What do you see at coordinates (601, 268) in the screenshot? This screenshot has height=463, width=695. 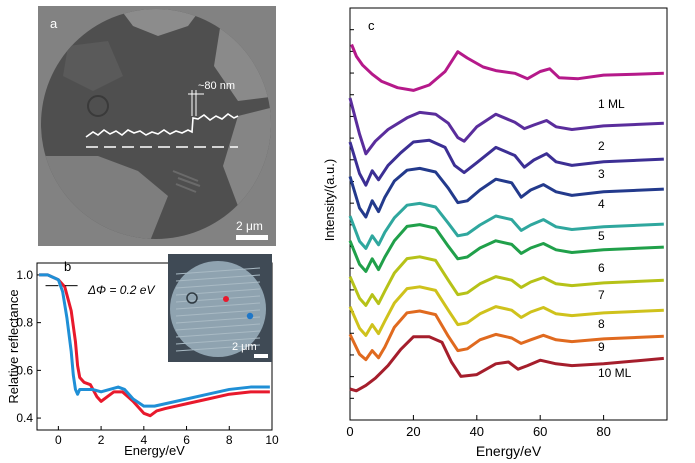 I see `series-label: 6` at bounding box center [601, 268].